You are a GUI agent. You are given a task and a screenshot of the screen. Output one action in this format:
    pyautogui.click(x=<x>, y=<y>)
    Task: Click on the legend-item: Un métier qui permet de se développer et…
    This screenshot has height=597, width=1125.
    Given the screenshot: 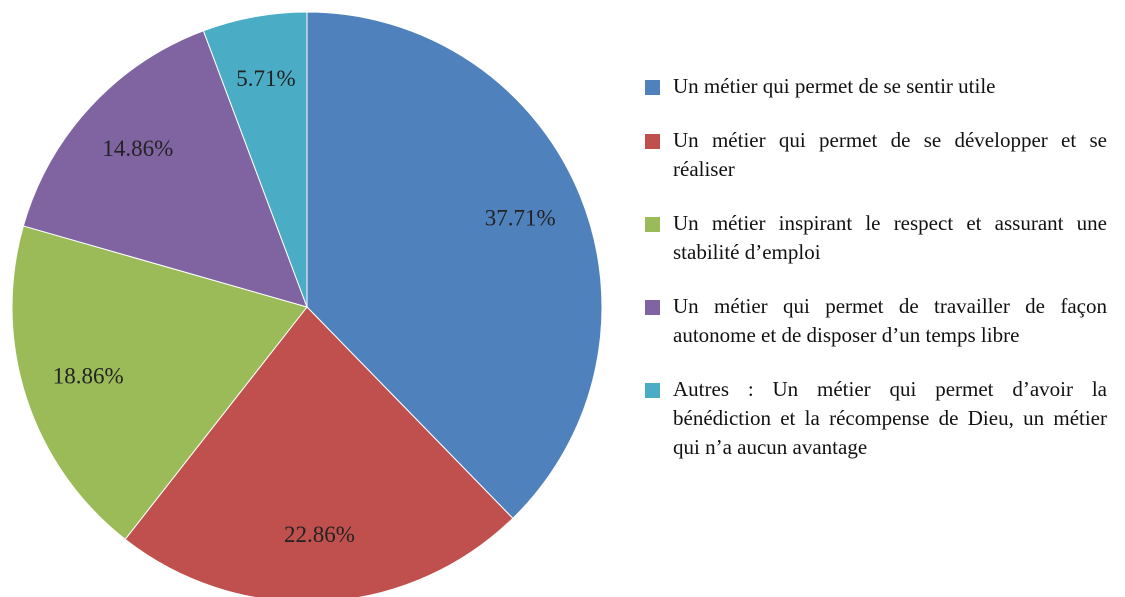 What is the action you would take?
    pyautogui.click(x=876, y=155)
    